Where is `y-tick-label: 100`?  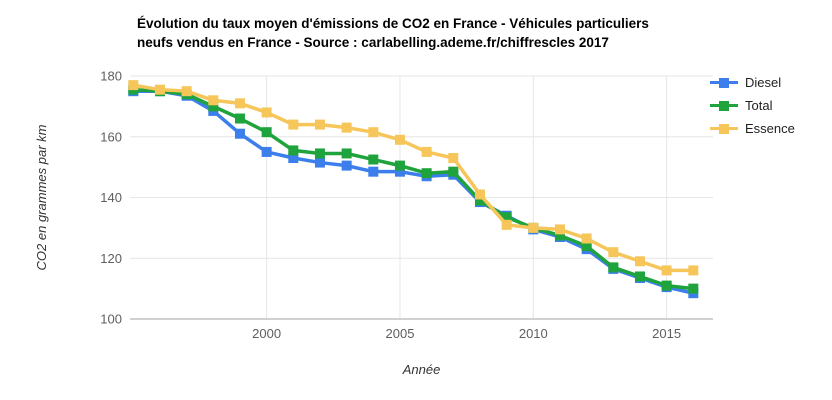 y-tick-label: 100 is located at coordinates (111, 319).